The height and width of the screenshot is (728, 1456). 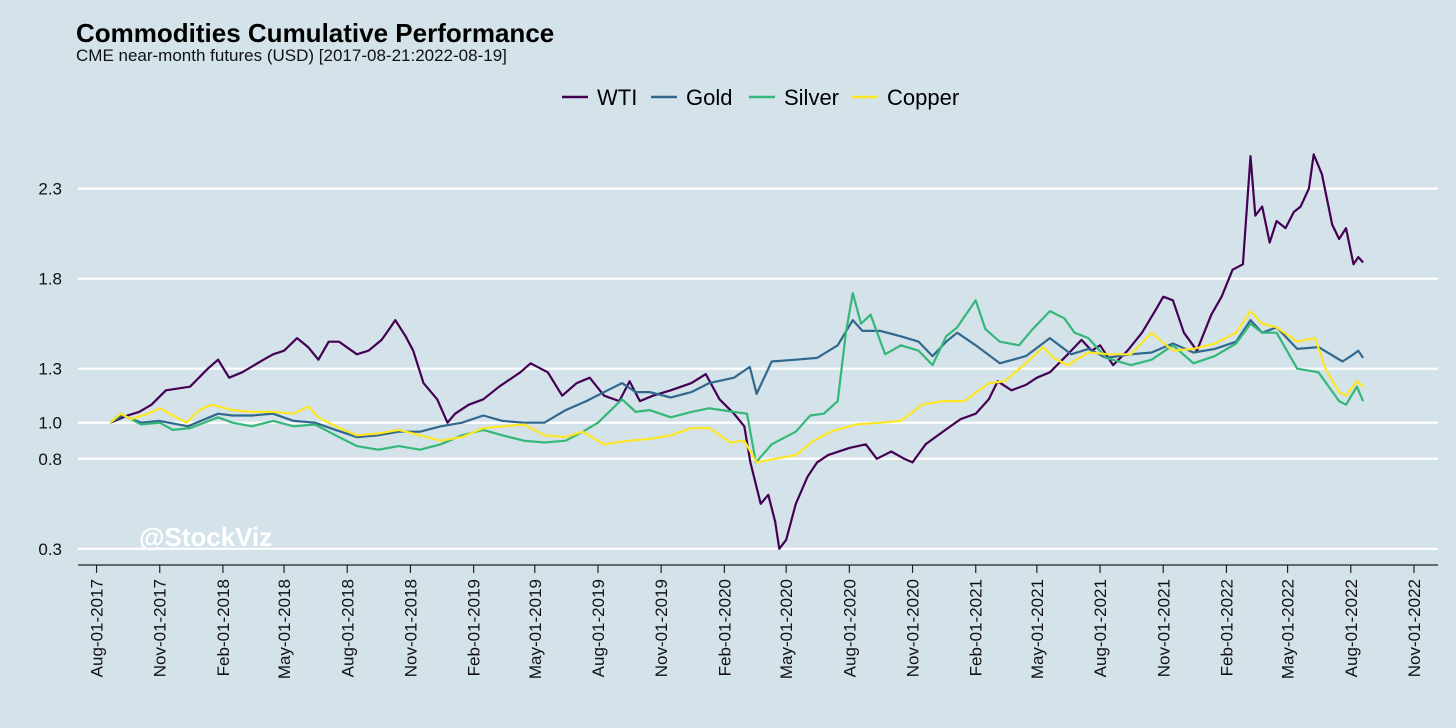 What do you see at coordinates (50, 459) in the screenshot?
I see `y-tick-label: 0.8` at bounding box center [50, 459].